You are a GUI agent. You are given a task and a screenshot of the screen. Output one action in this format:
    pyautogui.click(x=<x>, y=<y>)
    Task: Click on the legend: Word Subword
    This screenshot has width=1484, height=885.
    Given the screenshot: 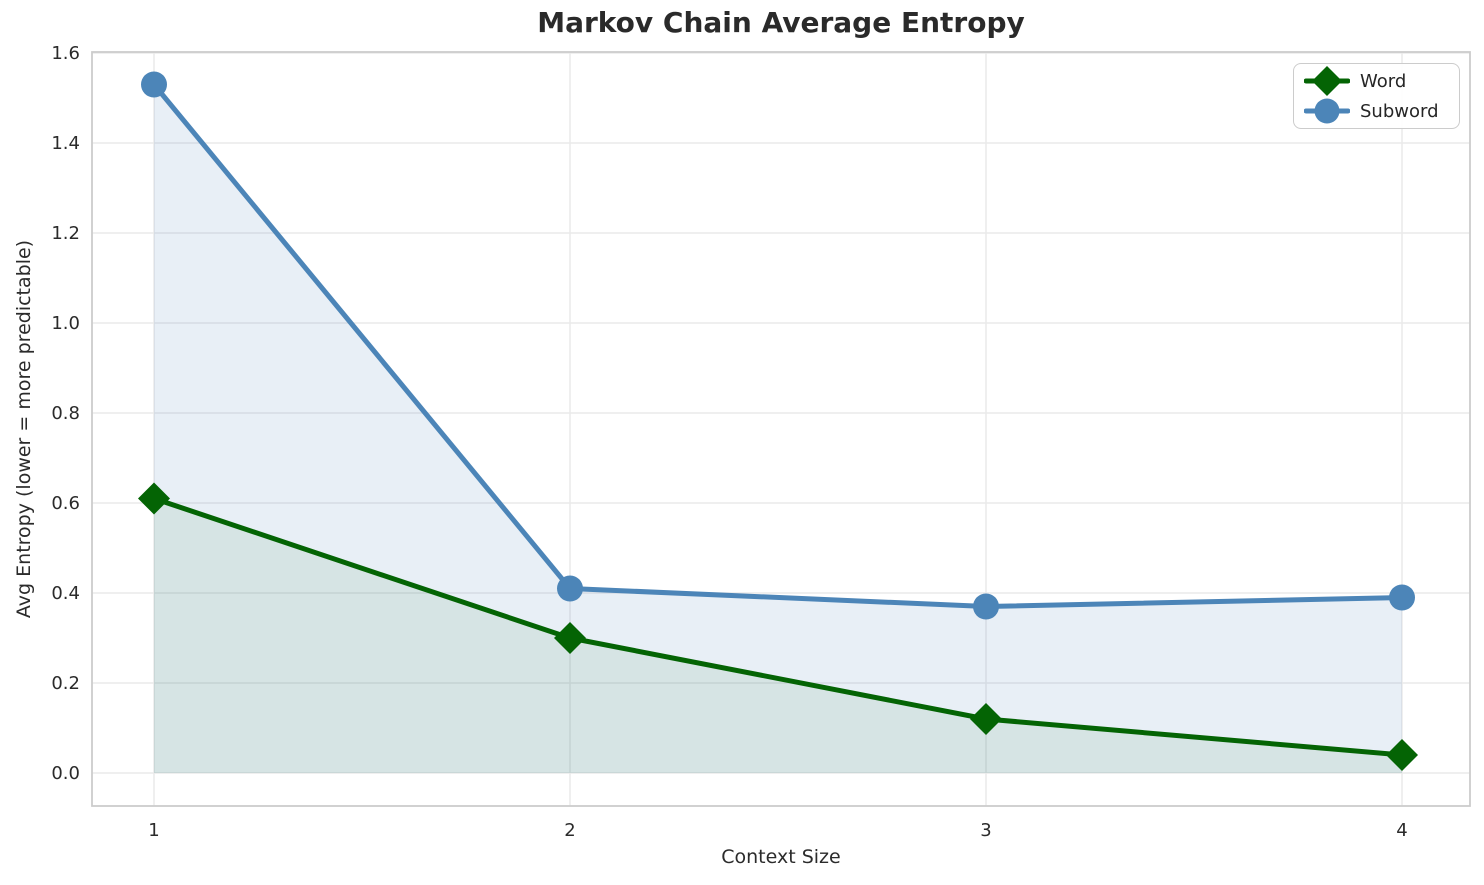 What is the action you would take?
    pyautogui.click(x=1376, y=96)
    